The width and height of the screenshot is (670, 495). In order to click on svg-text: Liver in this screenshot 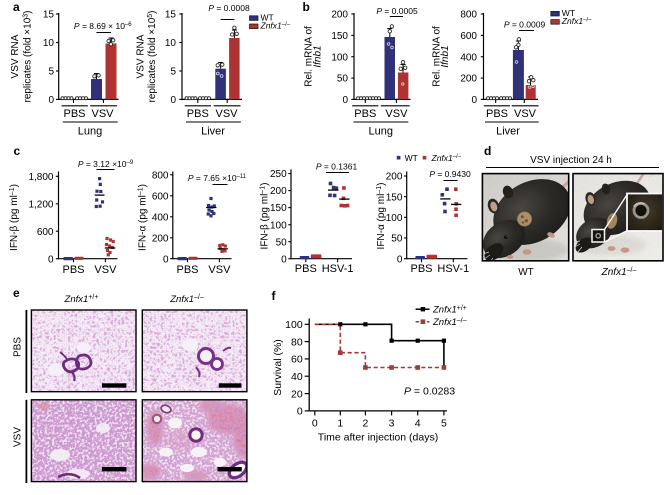, I will do `click(508, 131)`.